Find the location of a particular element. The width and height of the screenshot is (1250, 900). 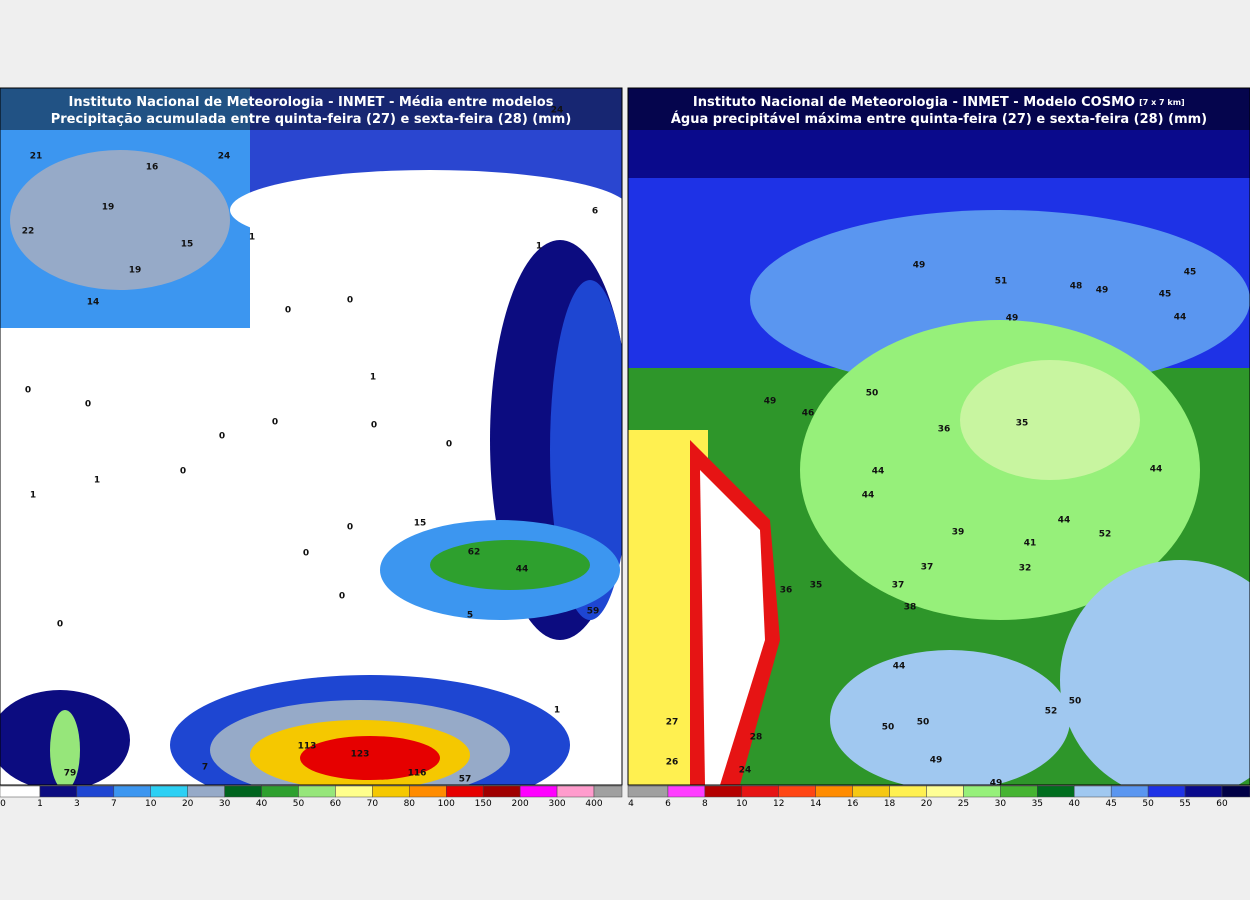

colorbar-label: 7 is located at coordinates (114, 804).